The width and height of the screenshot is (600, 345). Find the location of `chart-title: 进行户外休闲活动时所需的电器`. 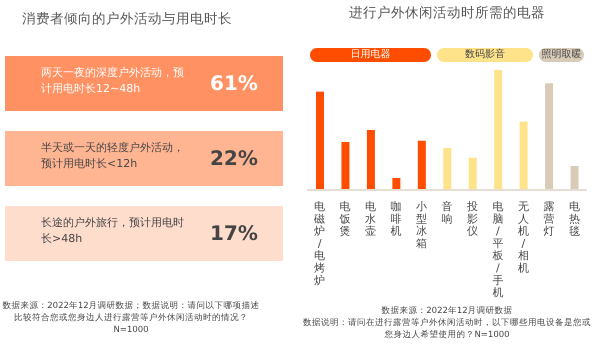

chart-title: 进行户外休闲活动时所需的电器 is located at coordinates (447, 13).